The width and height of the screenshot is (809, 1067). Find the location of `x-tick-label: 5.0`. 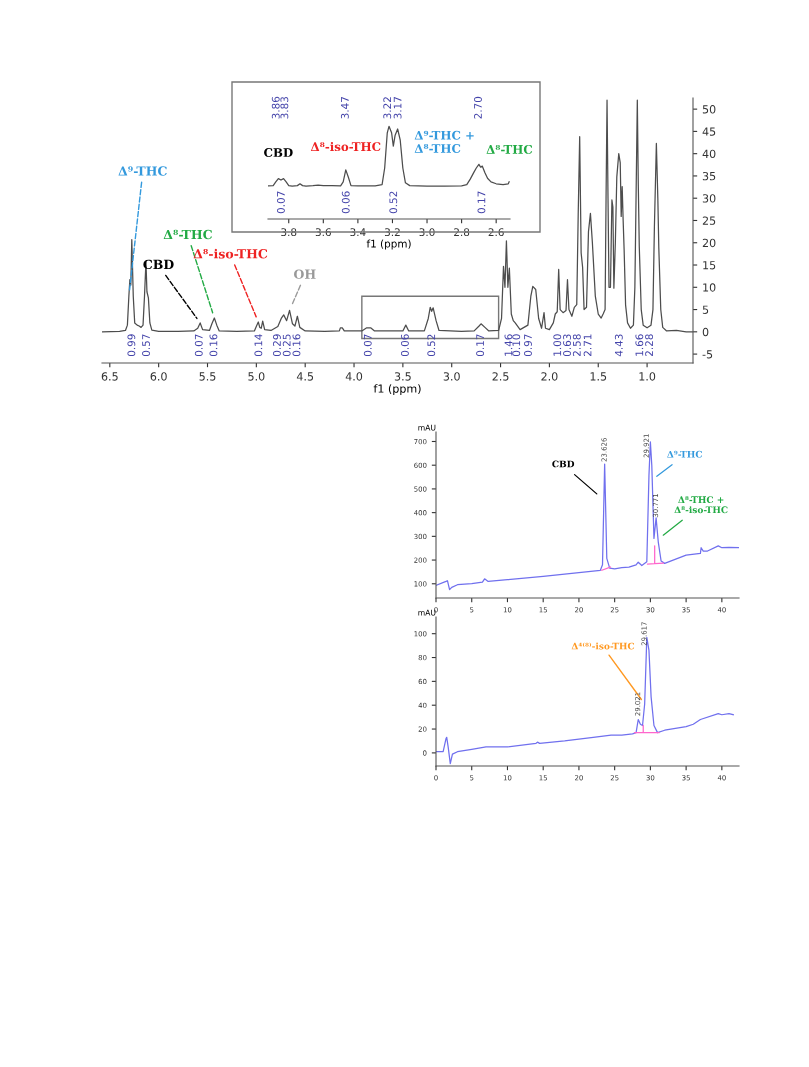

x-tick-label: 5.0 is located at coordinates (256, 376).